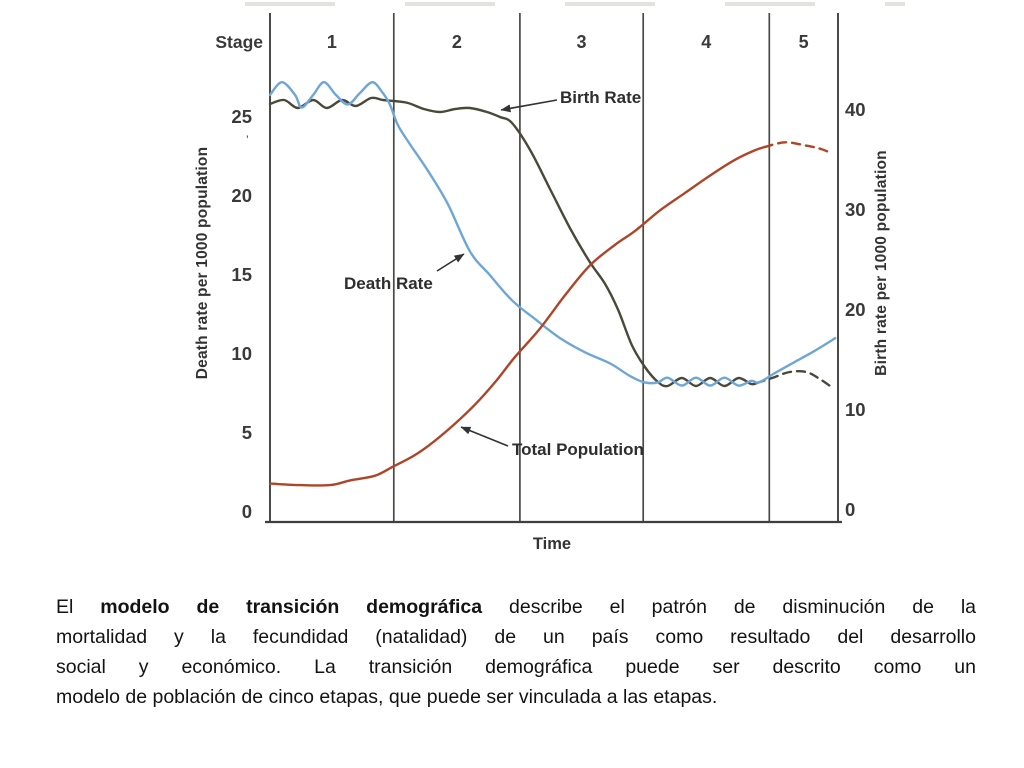  I want to click on left-axis-tick-10: 10, so click(241, 353).